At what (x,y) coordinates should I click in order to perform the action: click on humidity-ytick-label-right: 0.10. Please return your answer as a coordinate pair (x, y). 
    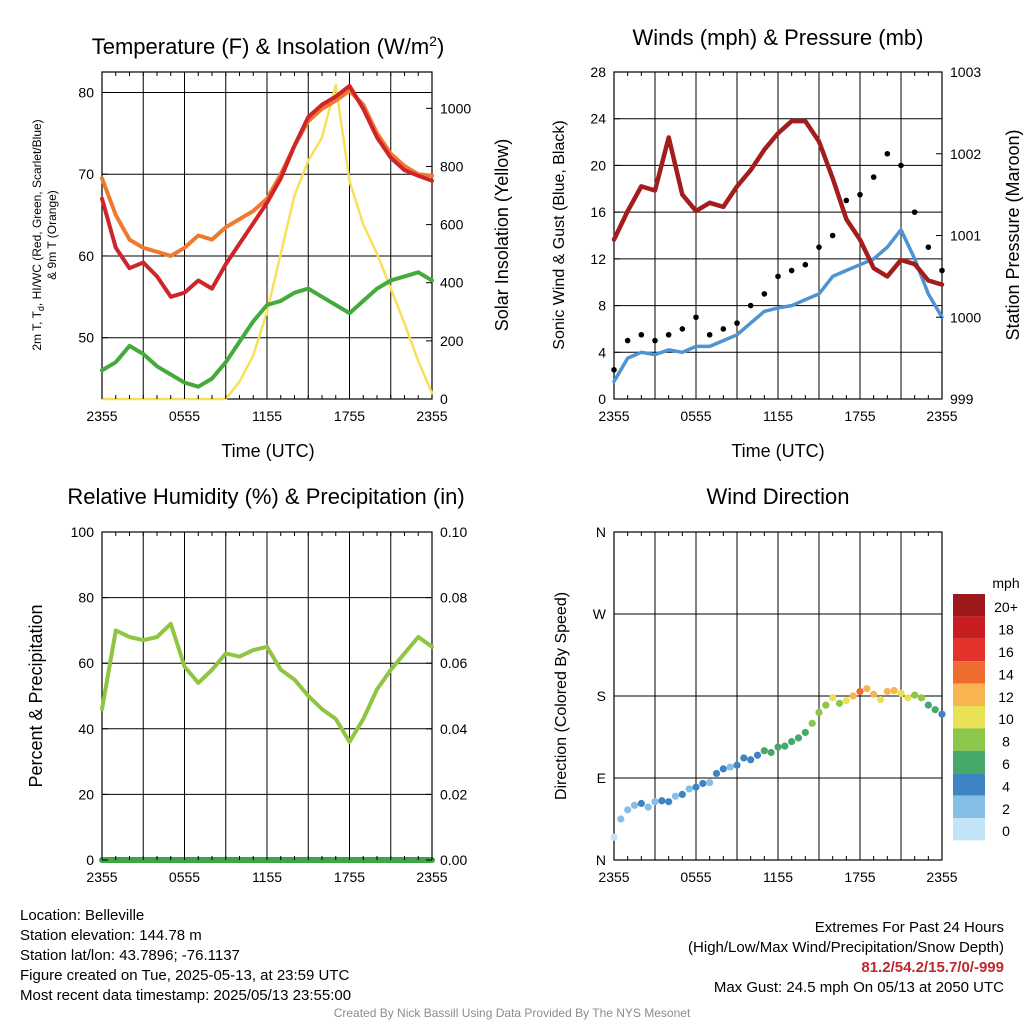
    Looking at the image, I should click on (453, 532).